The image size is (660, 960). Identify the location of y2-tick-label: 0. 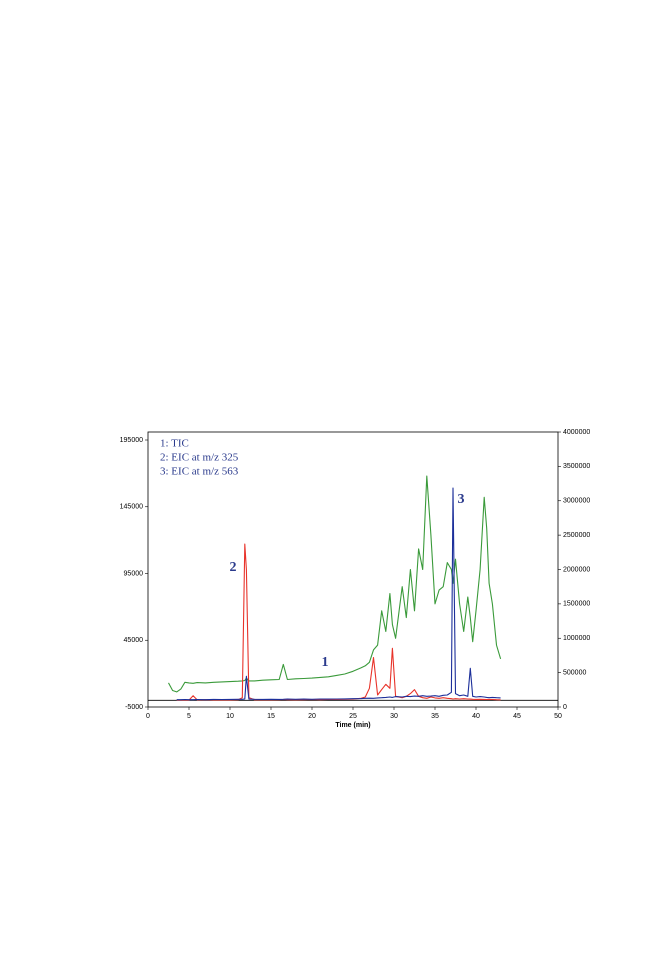
(565, 707).